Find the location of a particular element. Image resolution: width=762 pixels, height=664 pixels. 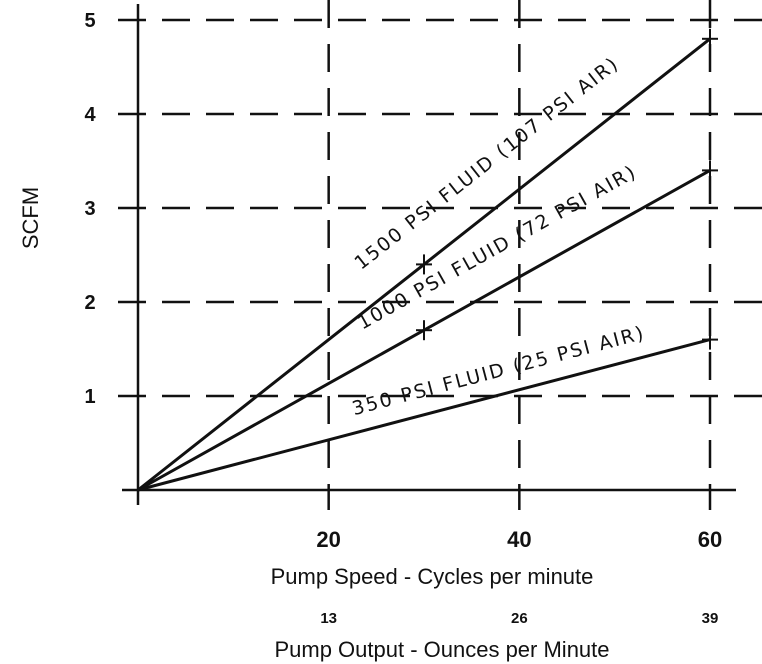

x2-axis-title: Pump Output - Ounces per Minute is located at coordinates (441, 649).